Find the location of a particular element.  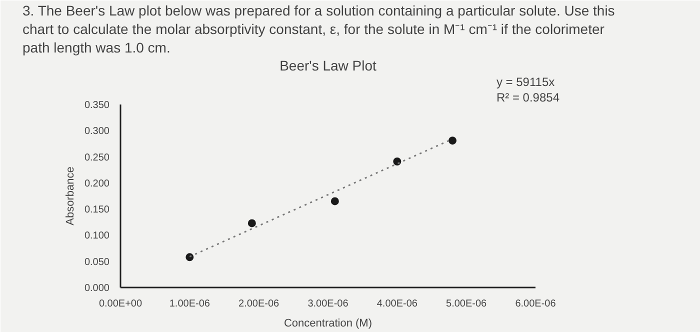

x-tick-label: 3.00E-06 is located at coordinates (328, 304).